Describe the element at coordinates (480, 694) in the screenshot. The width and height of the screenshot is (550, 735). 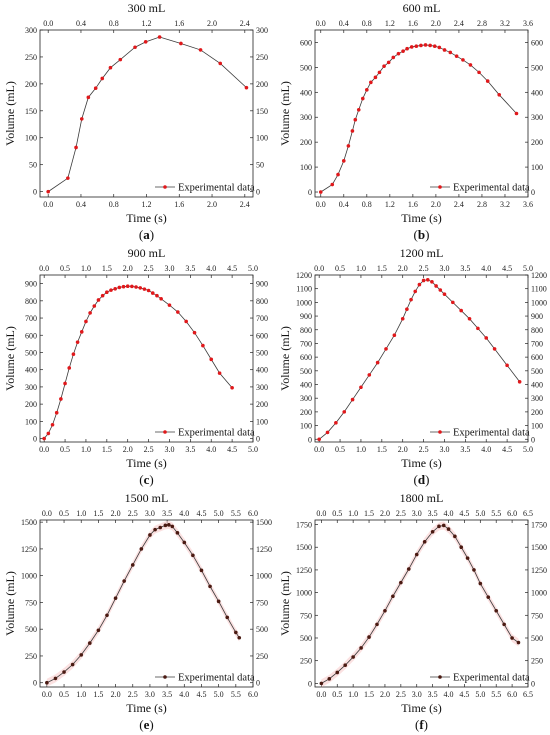
I see `x-tick-label: 5.0` at that location.